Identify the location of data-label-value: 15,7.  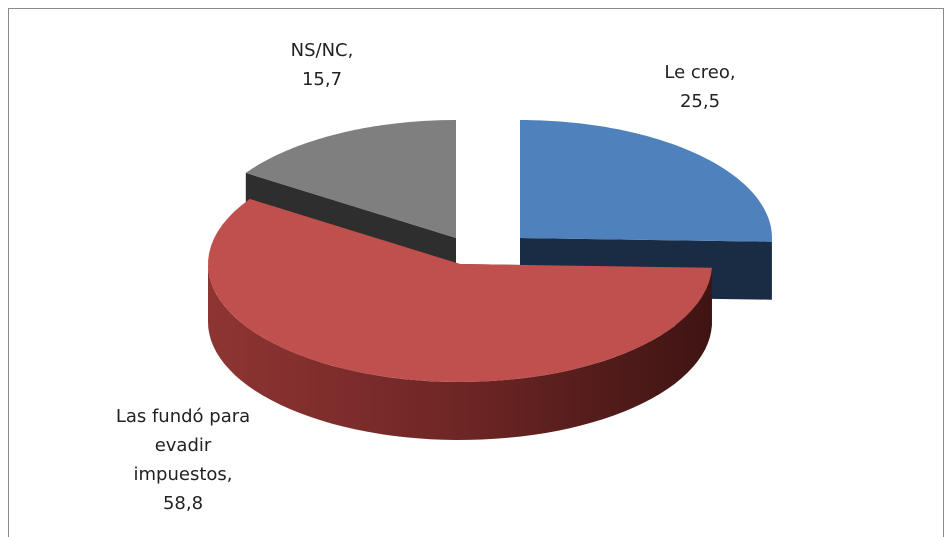
(322, 79).